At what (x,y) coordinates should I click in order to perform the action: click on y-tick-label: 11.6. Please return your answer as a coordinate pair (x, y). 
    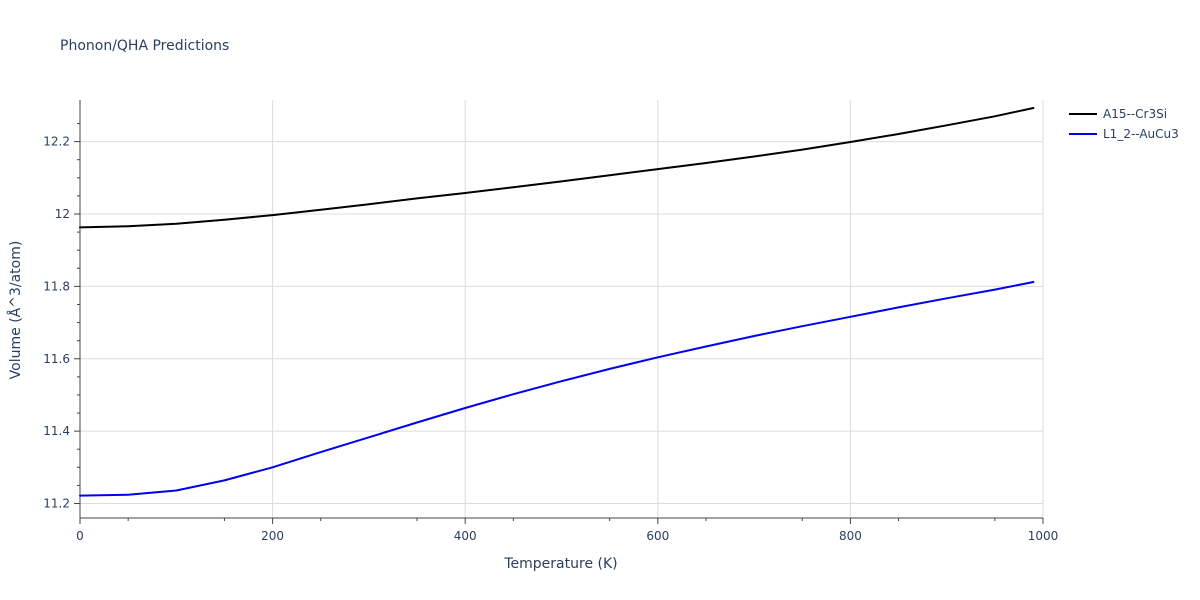
    Looking at the image, I should click on (56, 359).